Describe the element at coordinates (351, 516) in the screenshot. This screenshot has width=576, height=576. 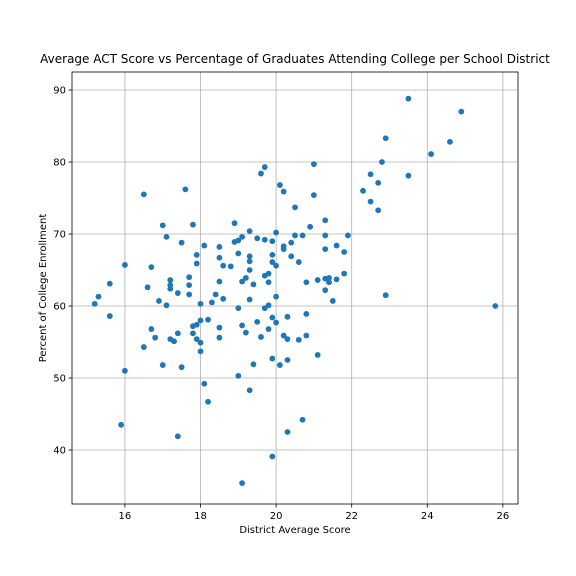
I see `x-tick-label: 22` at that location.